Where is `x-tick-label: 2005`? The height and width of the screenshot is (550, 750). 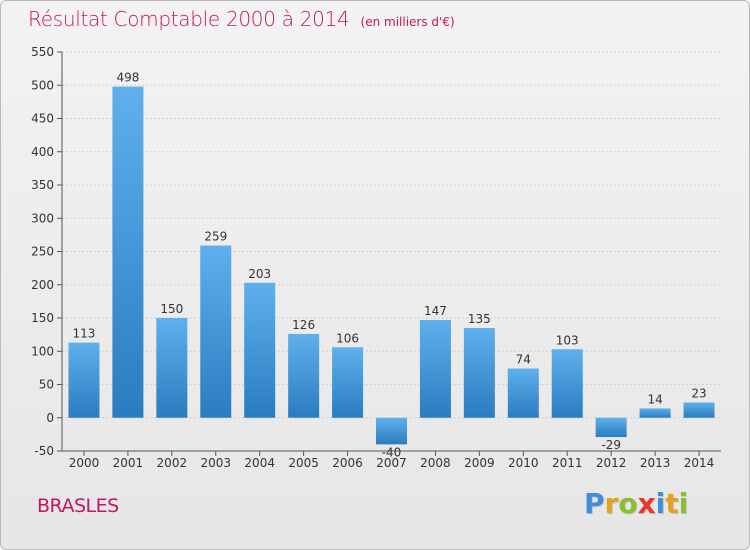 x-tick-label: 2005 is located at coordinates (303, 463).